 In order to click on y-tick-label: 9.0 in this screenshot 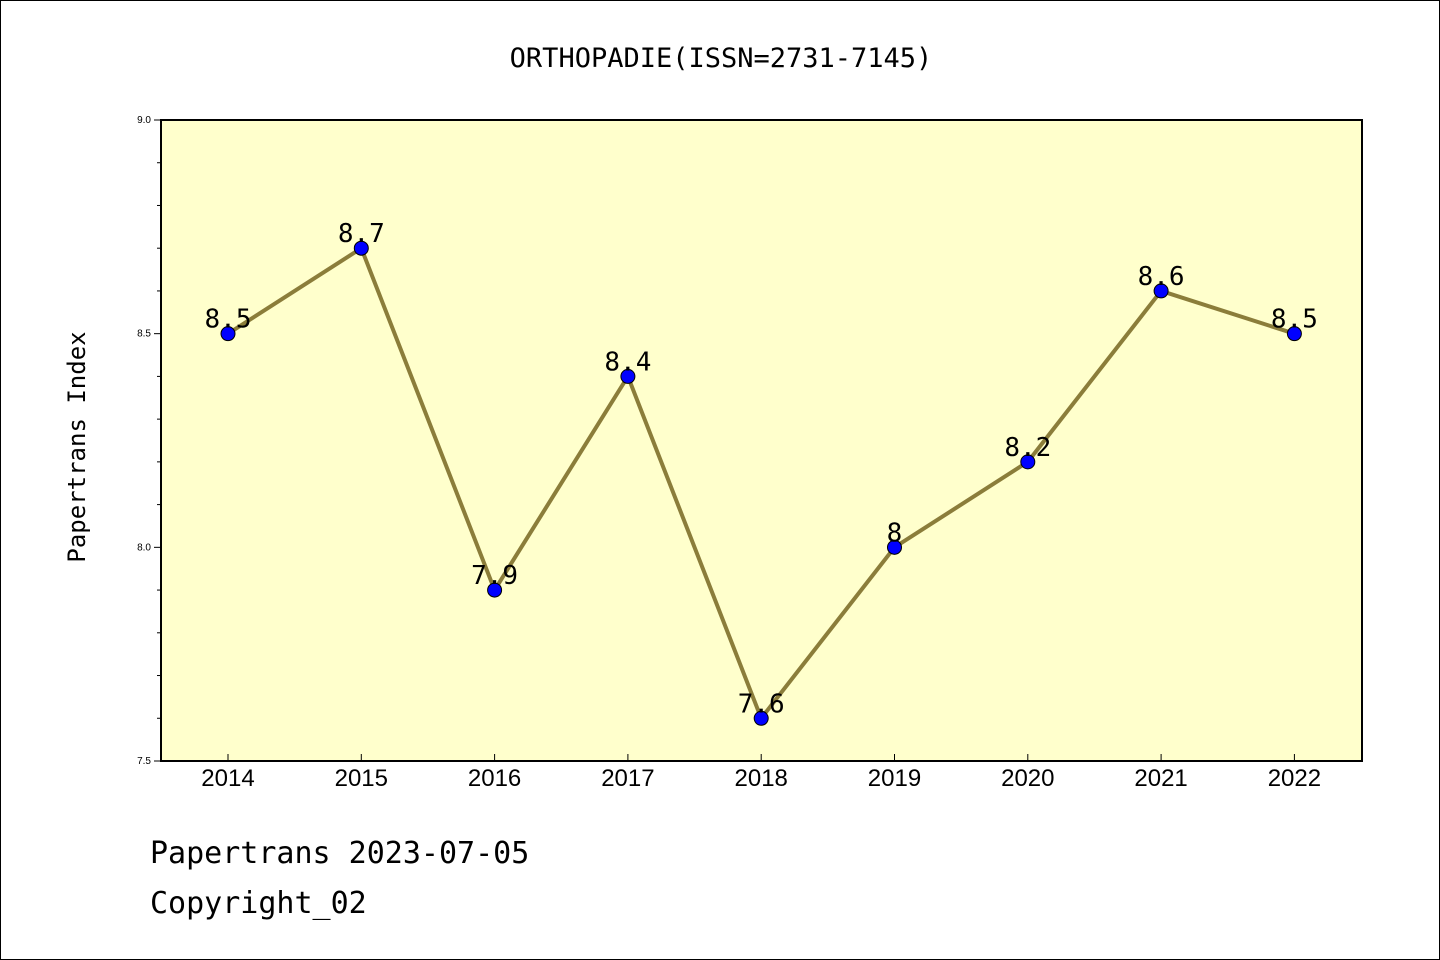, I will do `click(144, 120)`.